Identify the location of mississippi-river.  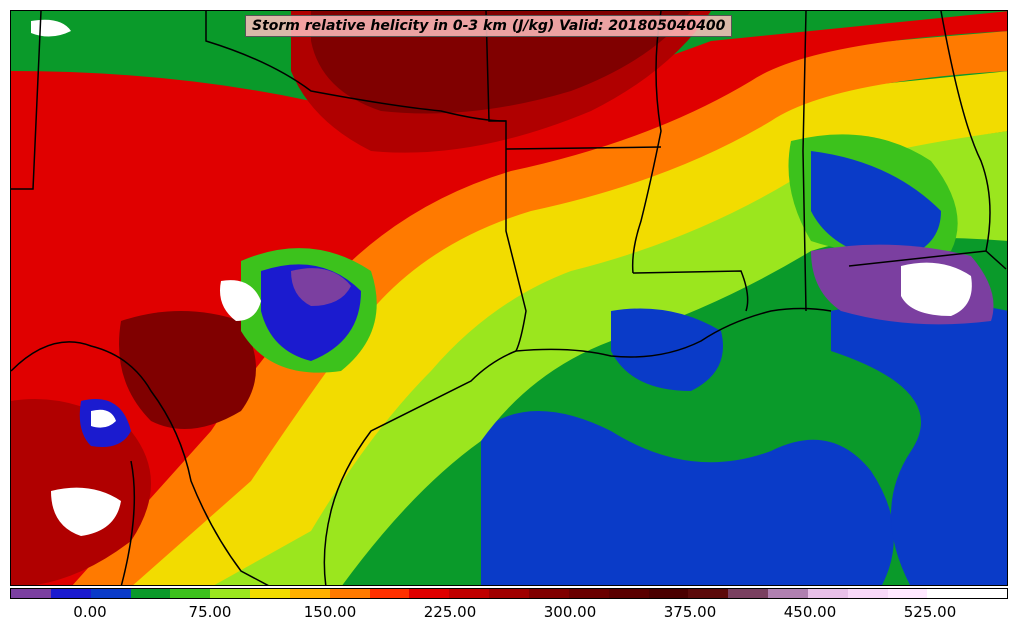
(646, 142).